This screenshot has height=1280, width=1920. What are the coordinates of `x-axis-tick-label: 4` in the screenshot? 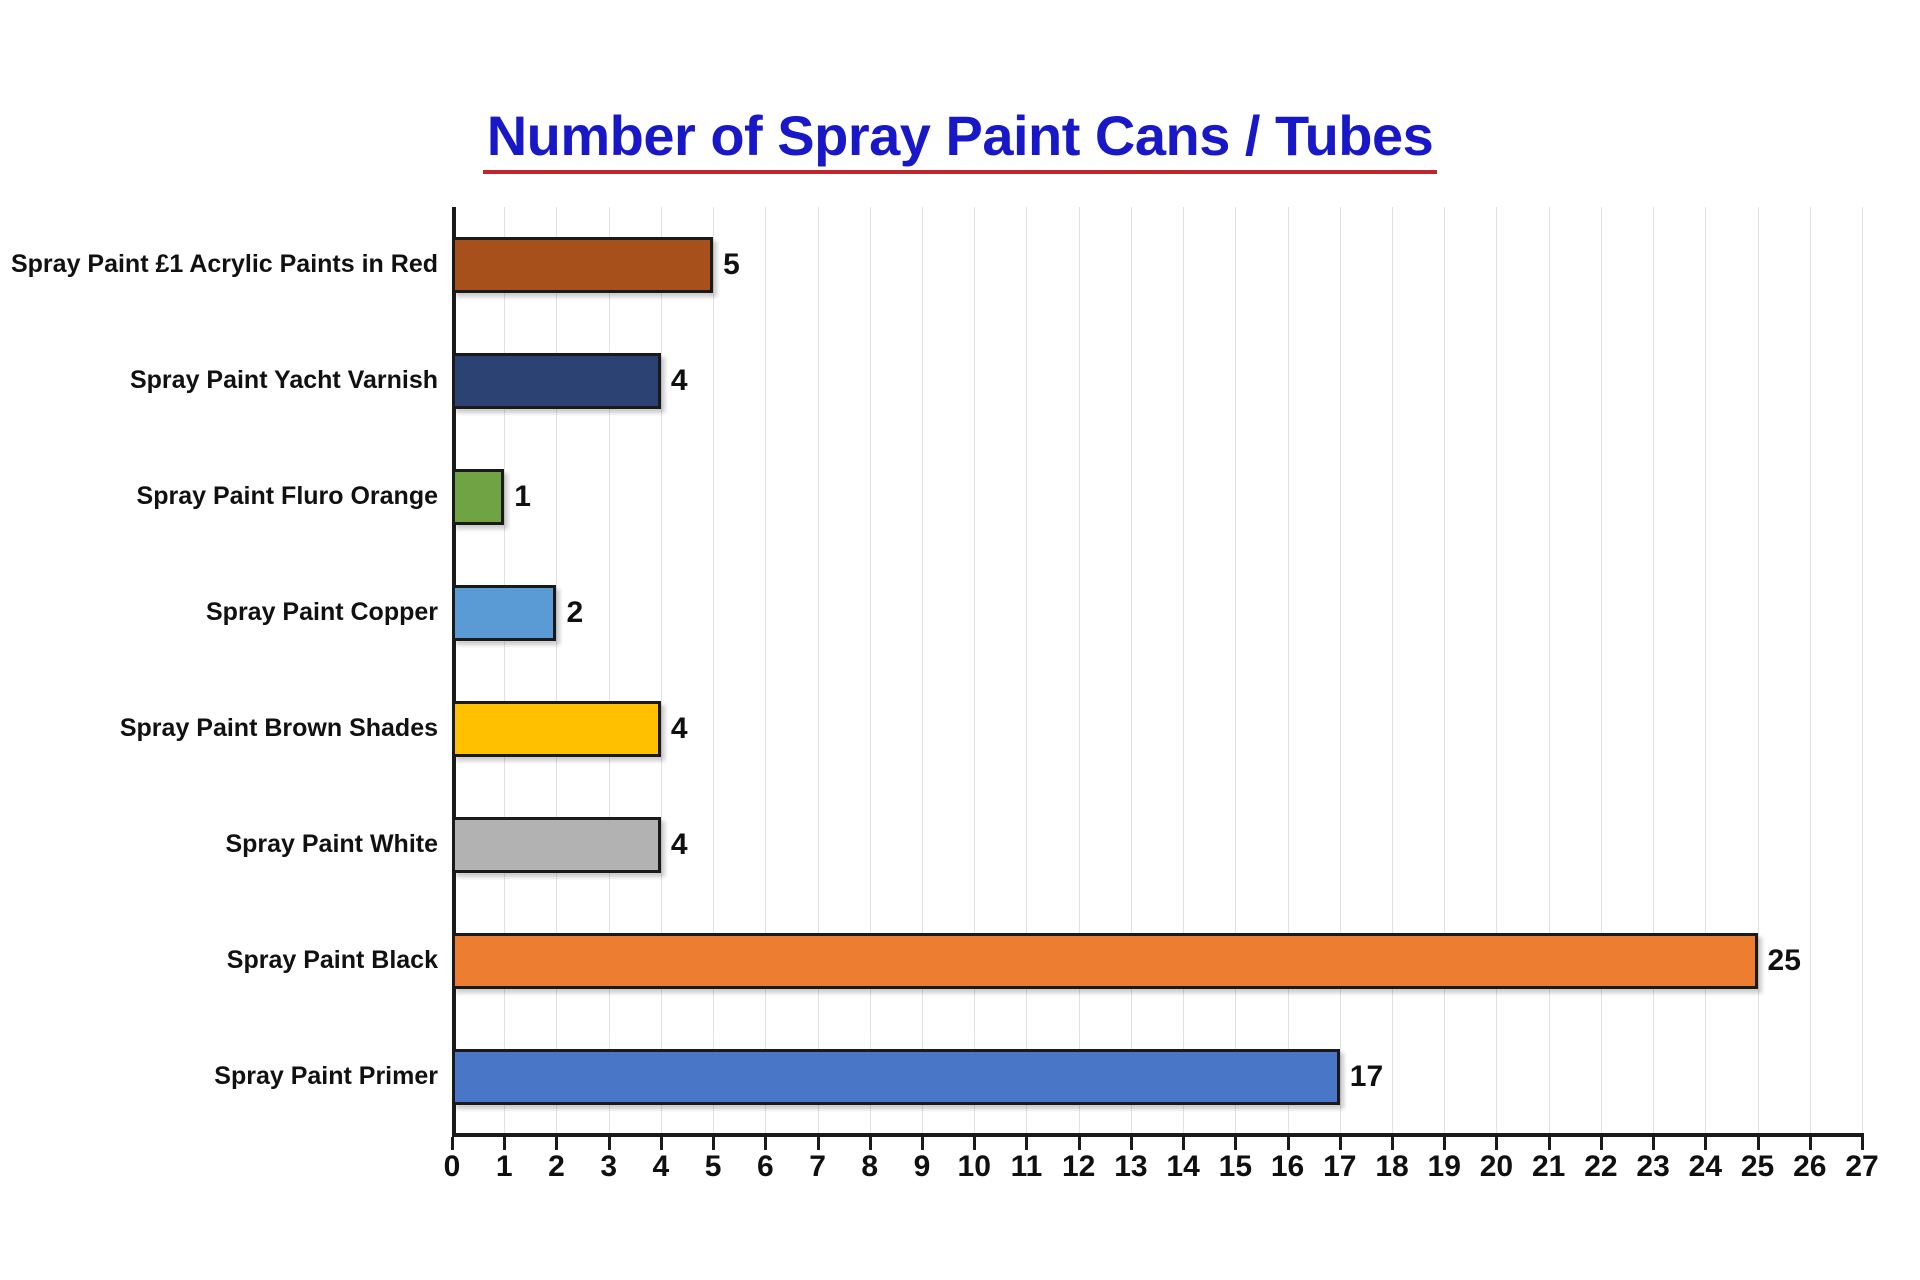 It's located at (661, 1166).